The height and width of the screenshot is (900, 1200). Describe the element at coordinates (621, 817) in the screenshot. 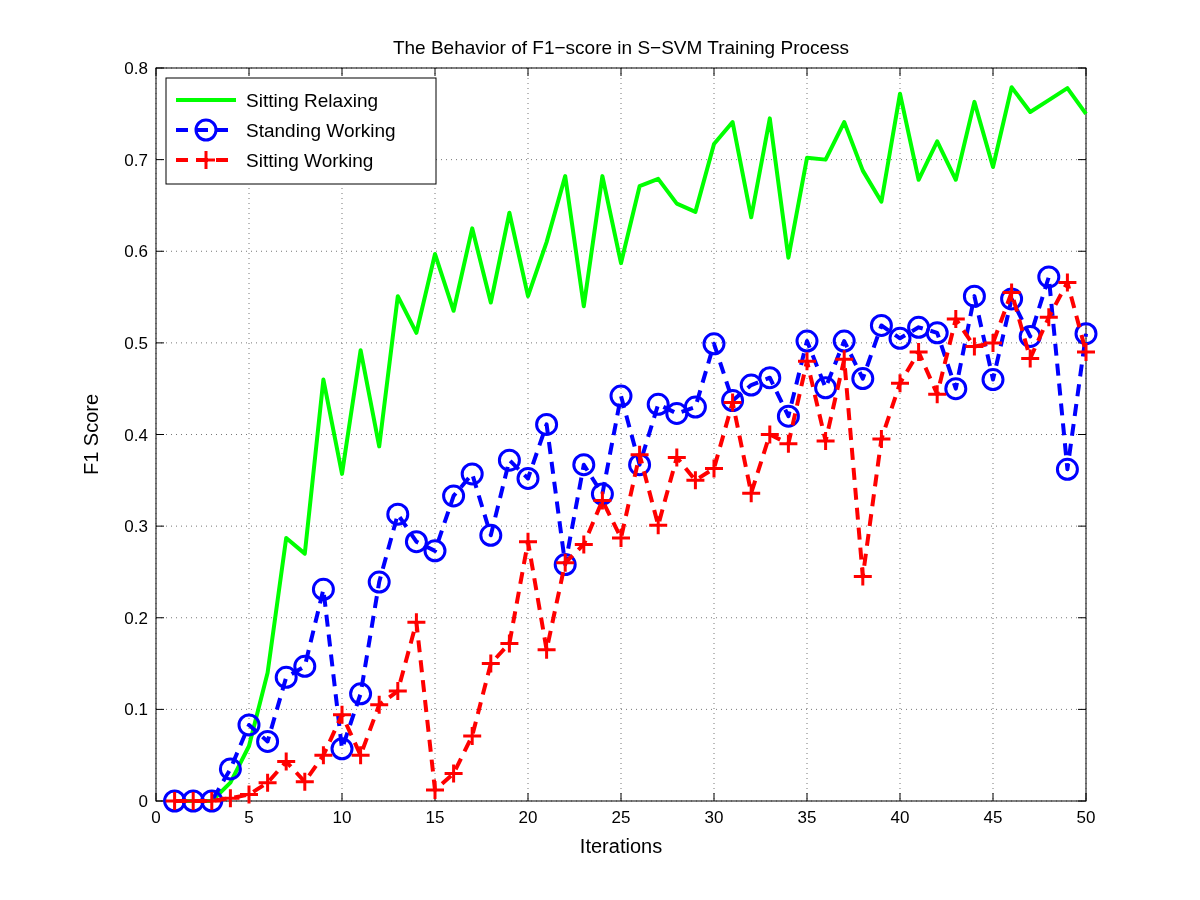

I see `x-tick-label: 25` at that location.